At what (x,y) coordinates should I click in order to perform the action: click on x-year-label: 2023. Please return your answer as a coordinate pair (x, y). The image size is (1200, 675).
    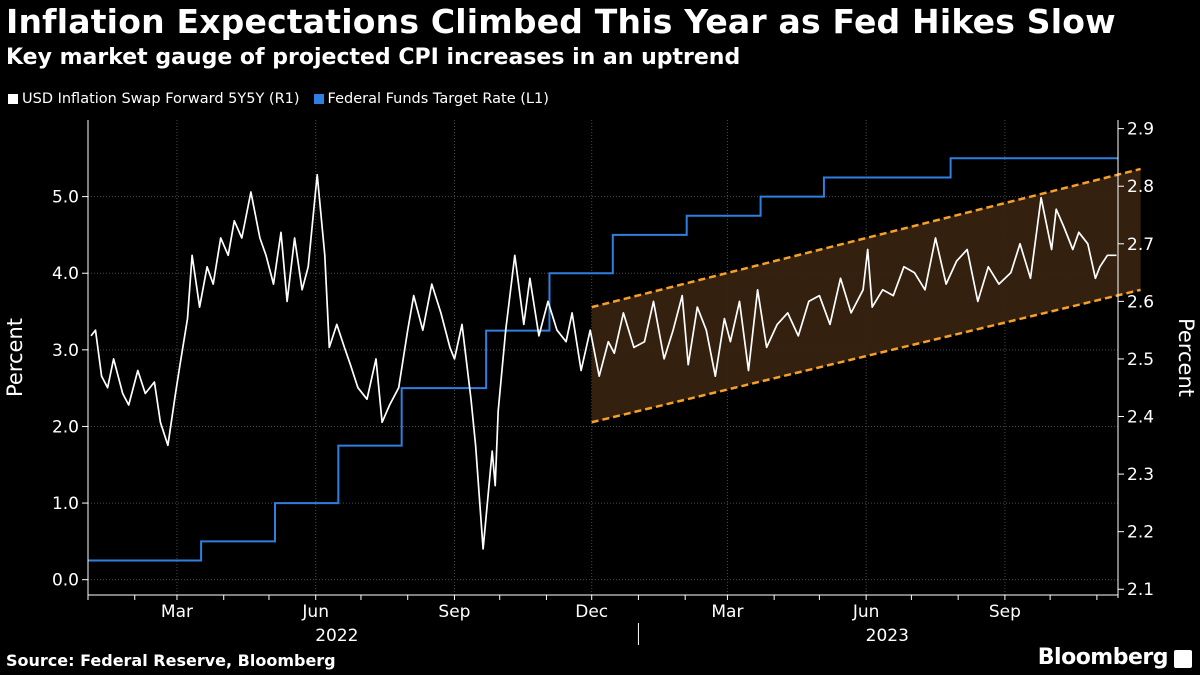
    Looking at the image, I should click on (887, 636).